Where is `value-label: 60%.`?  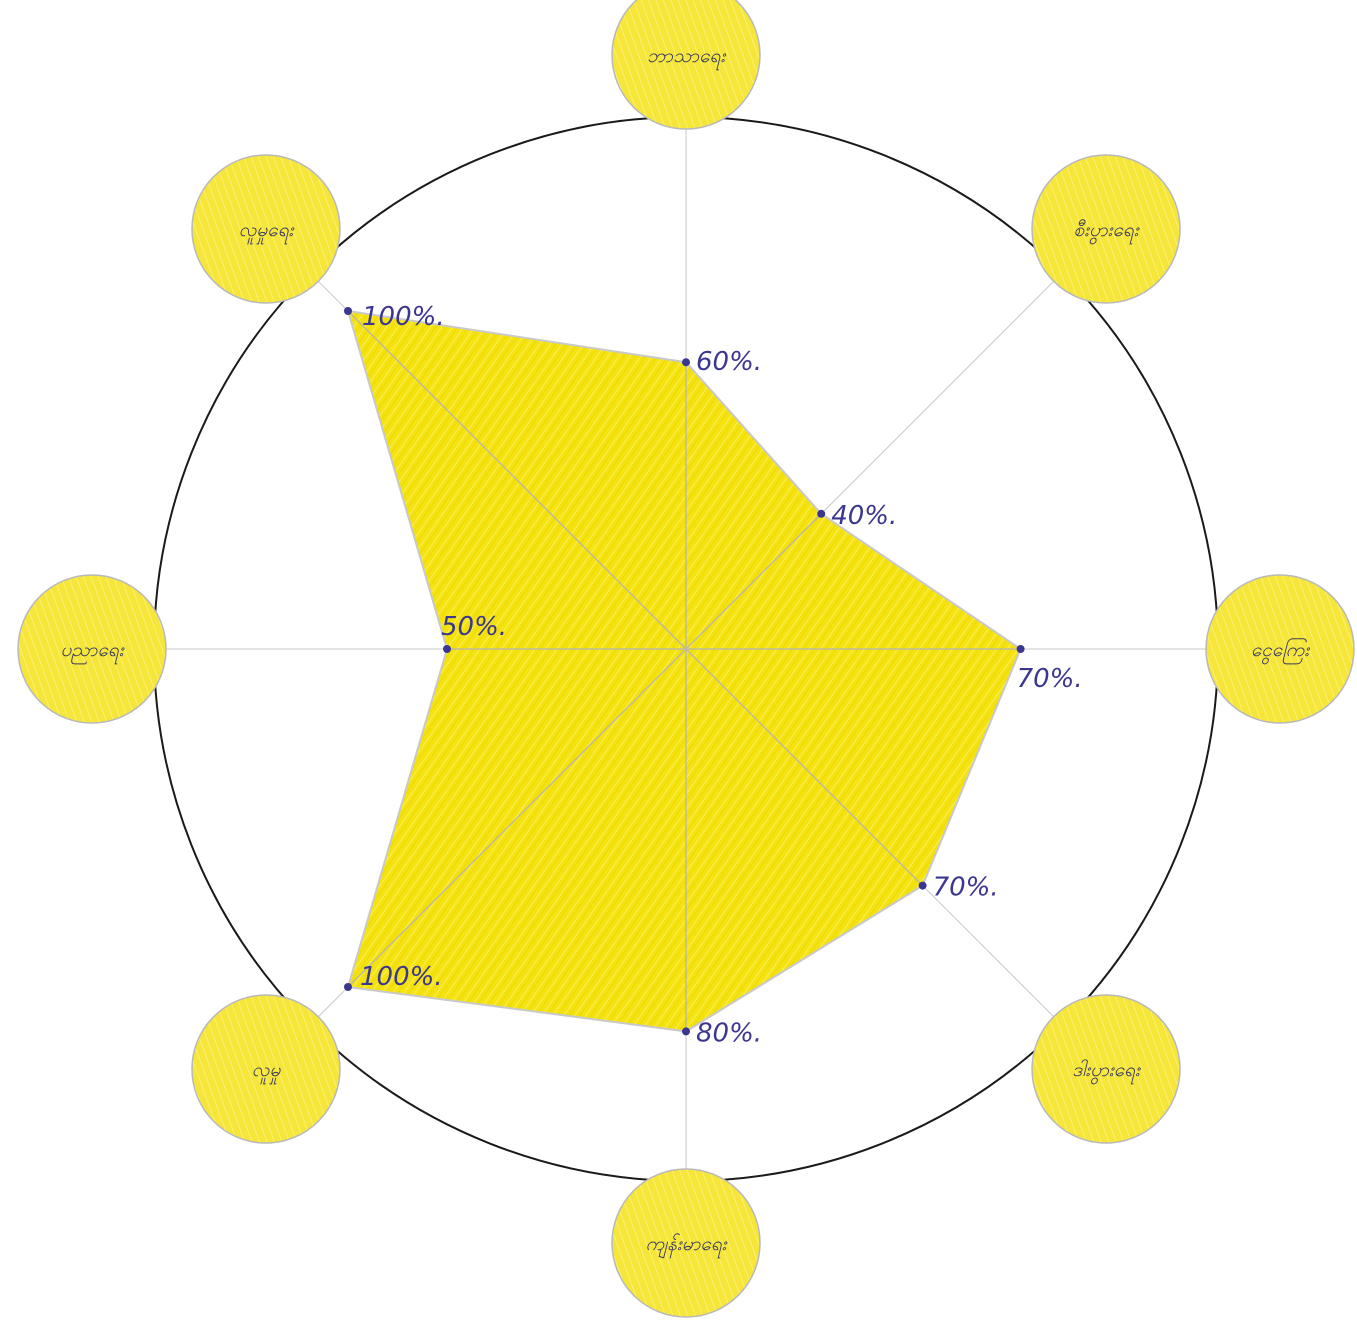 value-label: 60%. is located at coordinates (729, 362).